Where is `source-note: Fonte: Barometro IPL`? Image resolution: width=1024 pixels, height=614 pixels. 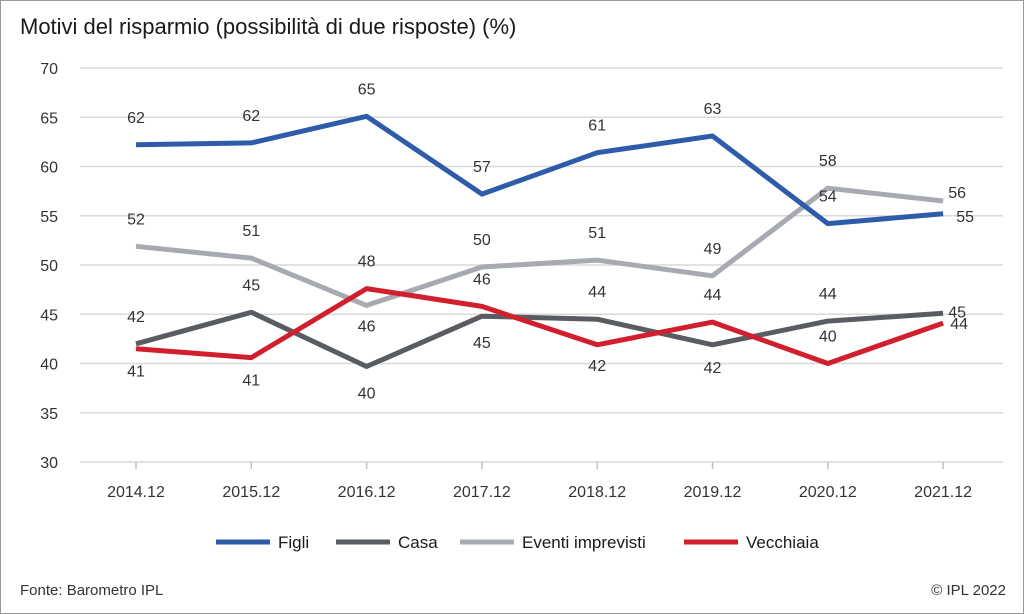
source-note: Fonte: Barometro IPL is located at coordinates (92, 590).